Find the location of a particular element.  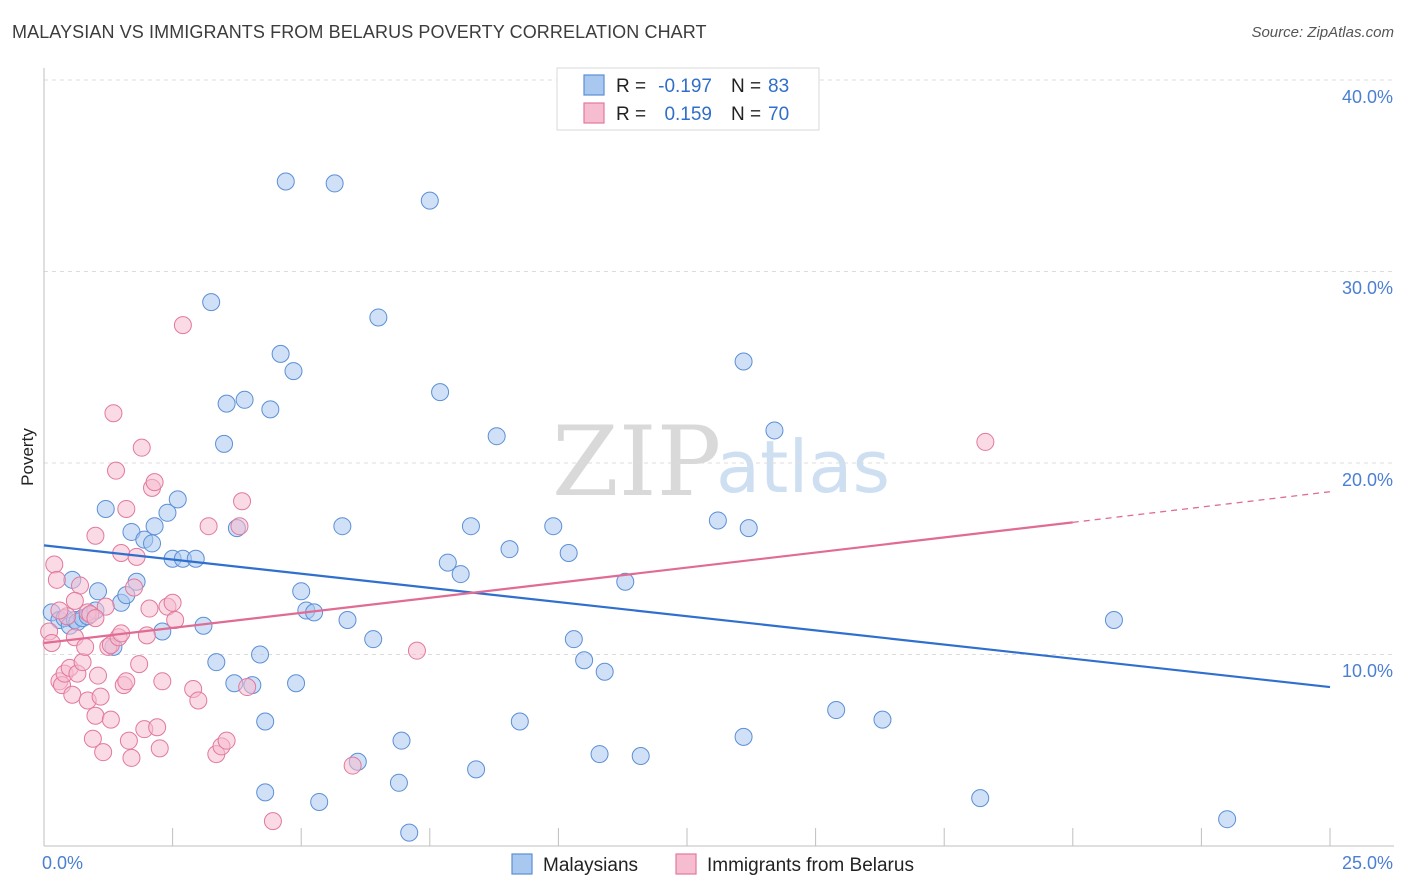

series-legend: Malaysians Immigrants from Belarus is located at coordinates (712, 864).